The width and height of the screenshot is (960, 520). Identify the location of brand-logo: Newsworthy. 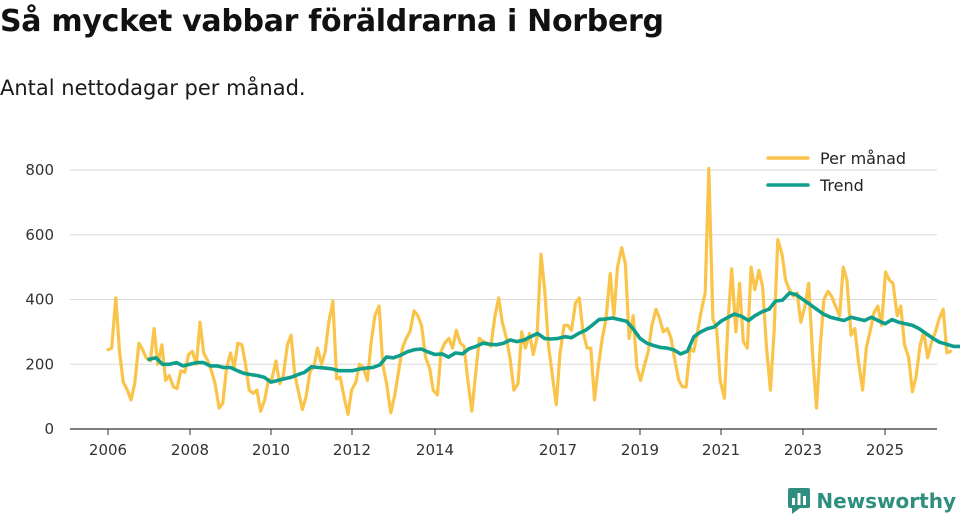
(872, 501).